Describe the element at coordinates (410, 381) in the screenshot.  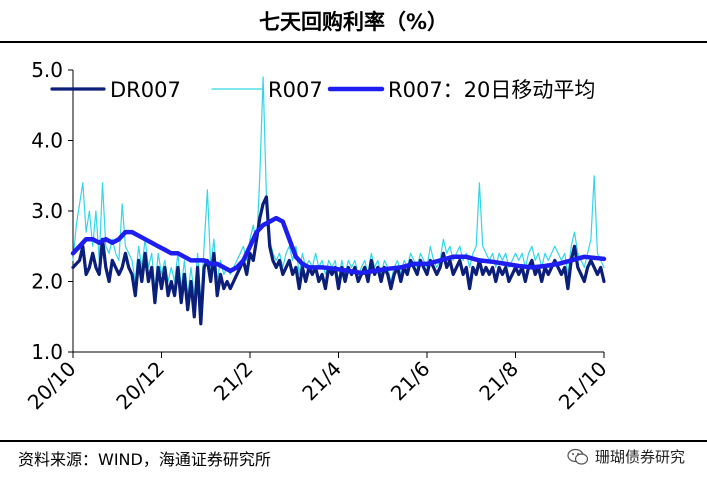
I see `x-tick-label: 21/6` at that location.